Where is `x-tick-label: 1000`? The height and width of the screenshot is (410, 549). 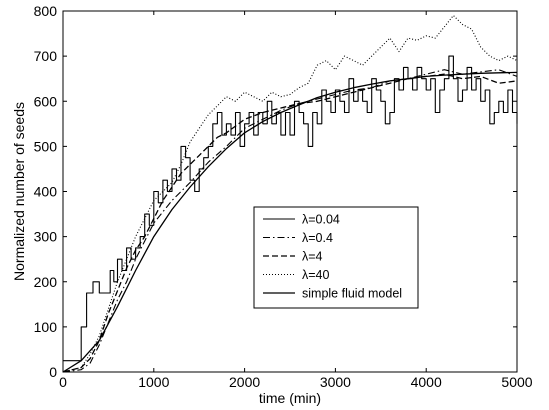
x-tick-label: 1000 is located at coordinates (153, 382).